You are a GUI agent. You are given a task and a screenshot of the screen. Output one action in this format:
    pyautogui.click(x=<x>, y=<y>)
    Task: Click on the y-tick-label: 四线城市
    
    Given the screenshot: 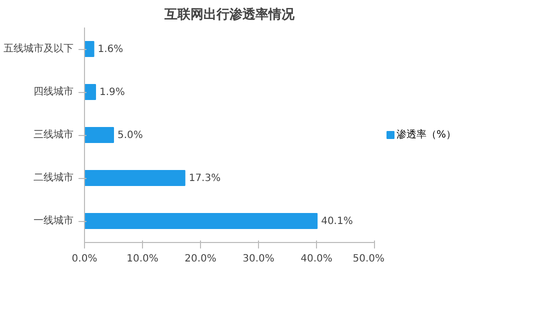 What is the action you would take?
    pyautogui.click(x=54, y=92)
    